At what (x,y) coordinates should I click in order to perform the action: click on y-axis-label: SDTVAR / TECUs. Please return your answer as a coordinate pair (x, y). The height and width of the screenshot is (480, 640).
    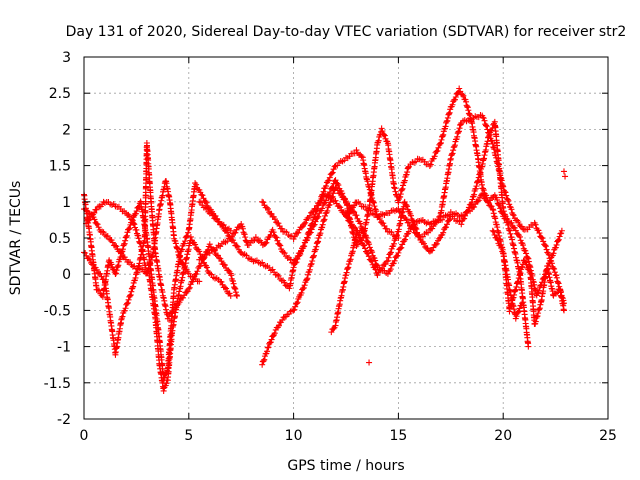
    Looking at the image, I should click on (16, 238).